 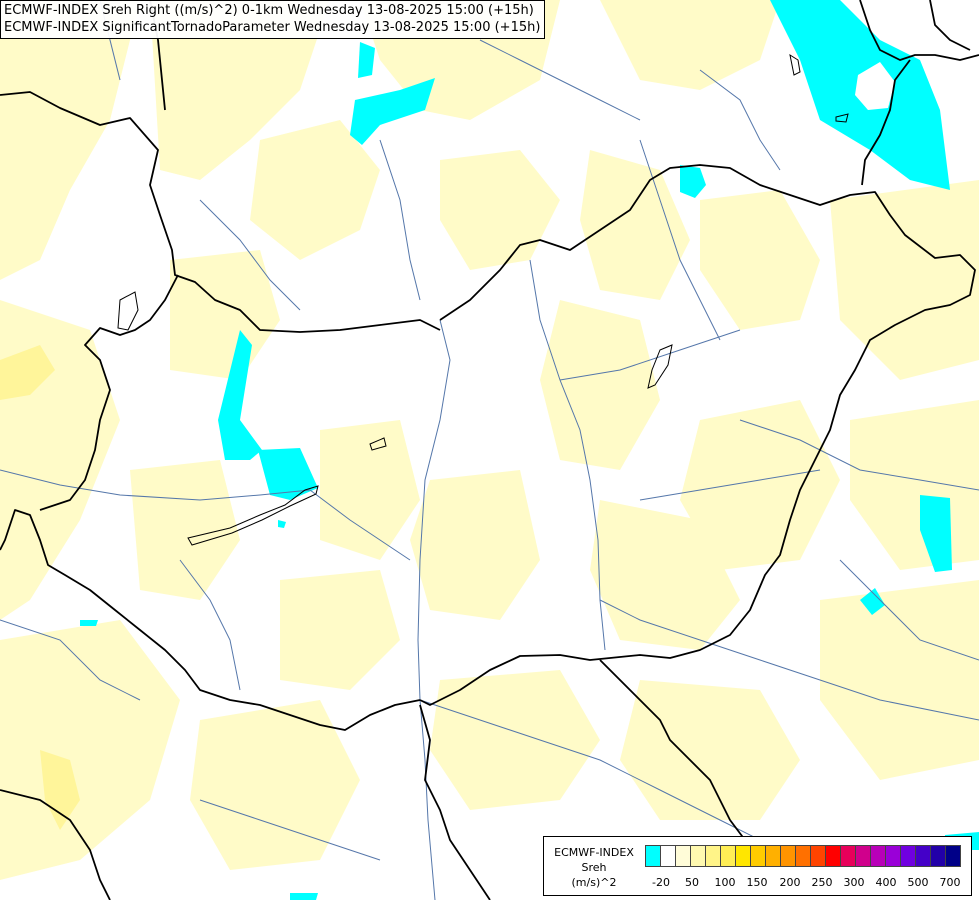 What do you see at coordinates (661, 882) in the screenshot?
I see `legend-tick-label: -20` at bounding box center [661, 882].